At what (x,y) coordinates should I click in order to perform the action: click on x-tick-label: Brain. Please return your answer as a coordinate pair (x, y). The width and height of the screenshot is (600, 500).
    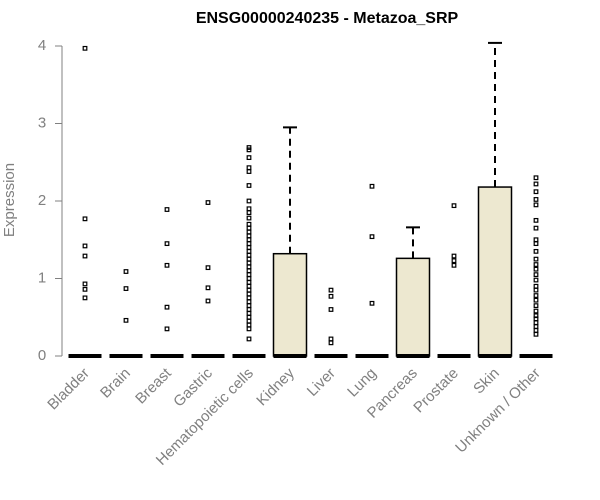
    Looking at the image, I should click on (115, 383).